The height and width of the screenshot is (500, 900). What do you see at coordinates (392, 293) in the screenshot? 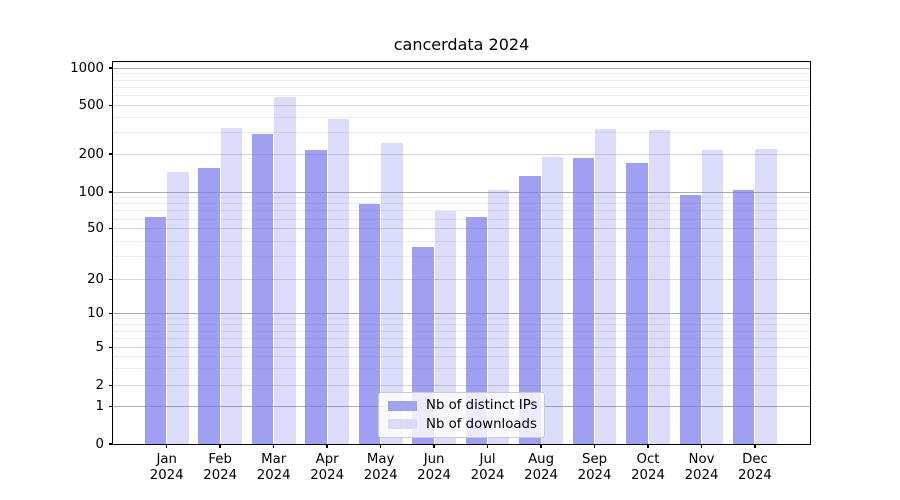
I see `bar-downloads-may` at bounding box center [392, 293].